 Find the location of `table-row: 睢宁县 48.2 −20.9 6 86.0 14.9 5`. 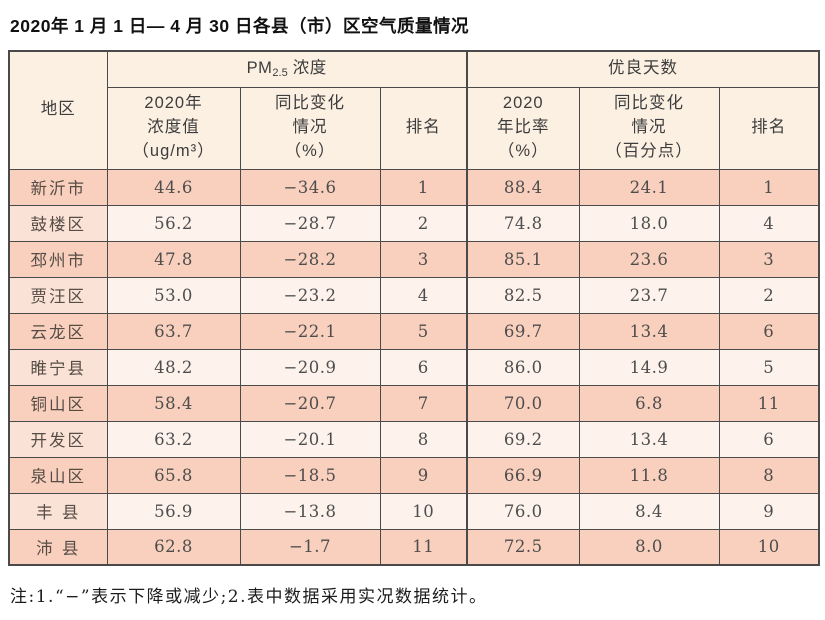

table-row: 睢宁县 48.2 −20.9 6 86.0 14.9 5 is located at coordinates (414, 367).